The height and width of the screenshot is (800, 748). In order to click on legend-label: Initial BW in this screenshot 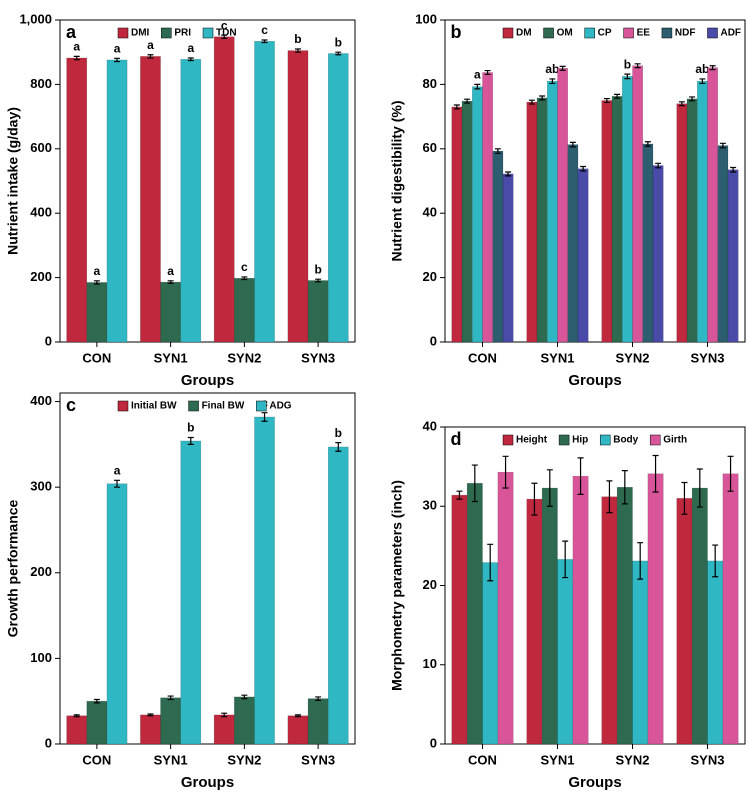, I will do `click(154, 406)`.